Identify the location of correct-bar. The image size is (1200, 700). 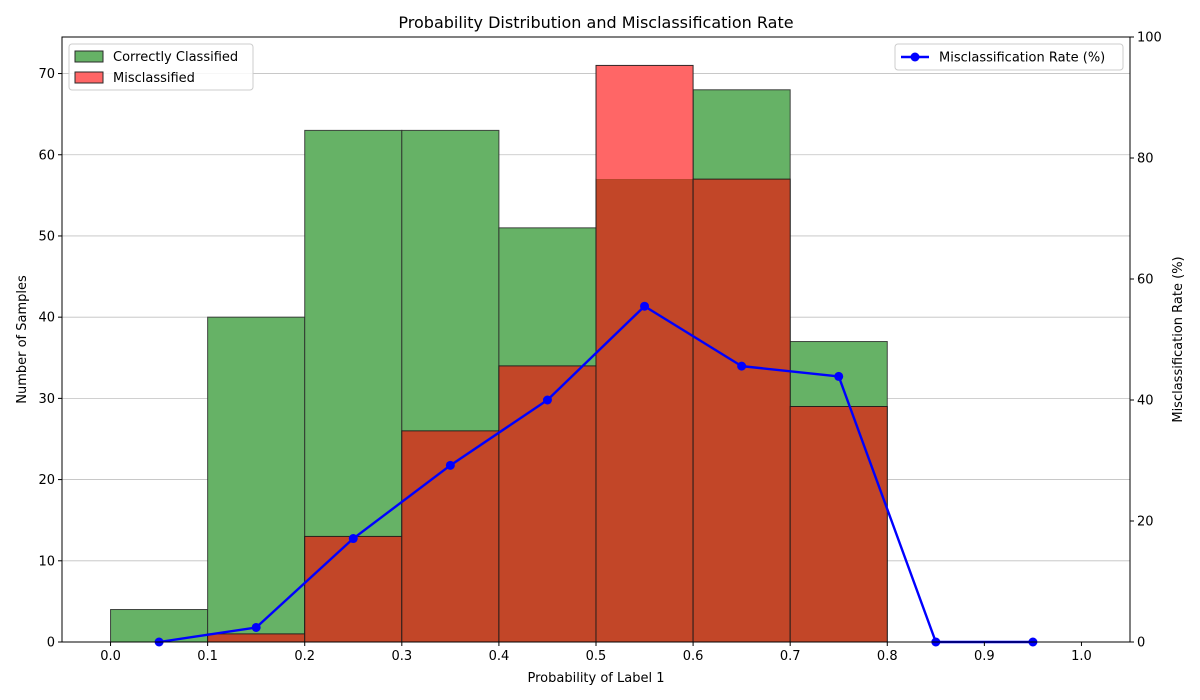
(256, 479).